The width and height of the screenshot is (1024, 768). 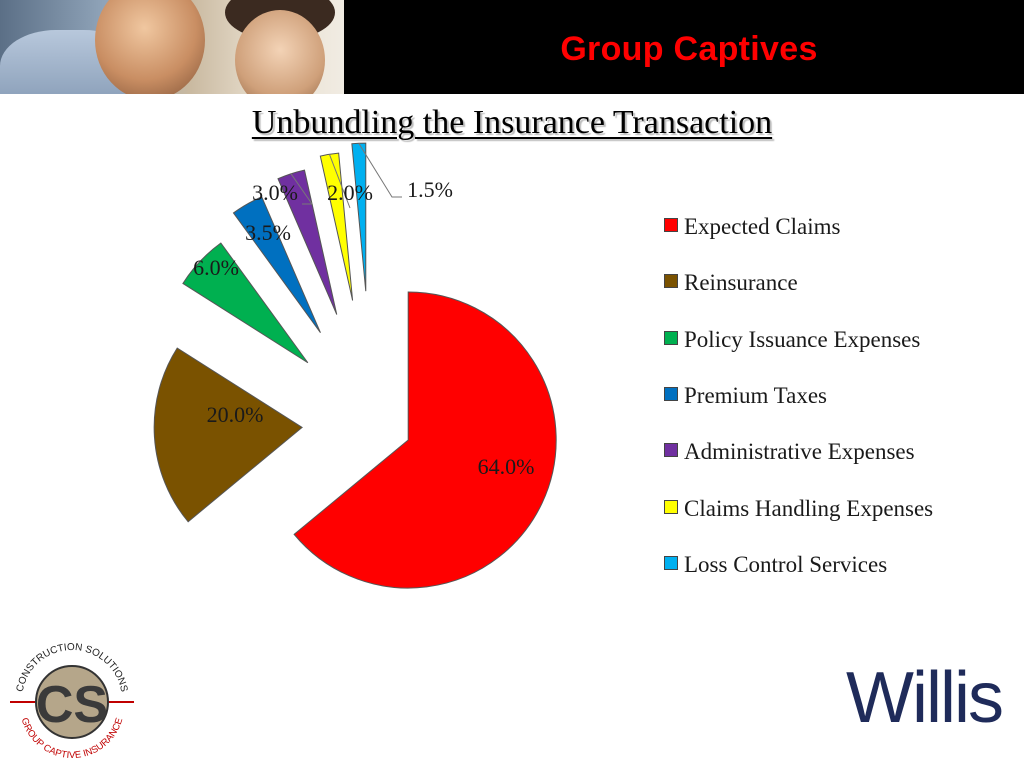 I want to click on legend-item: Loss Control Services, so click(x=775, y=565).